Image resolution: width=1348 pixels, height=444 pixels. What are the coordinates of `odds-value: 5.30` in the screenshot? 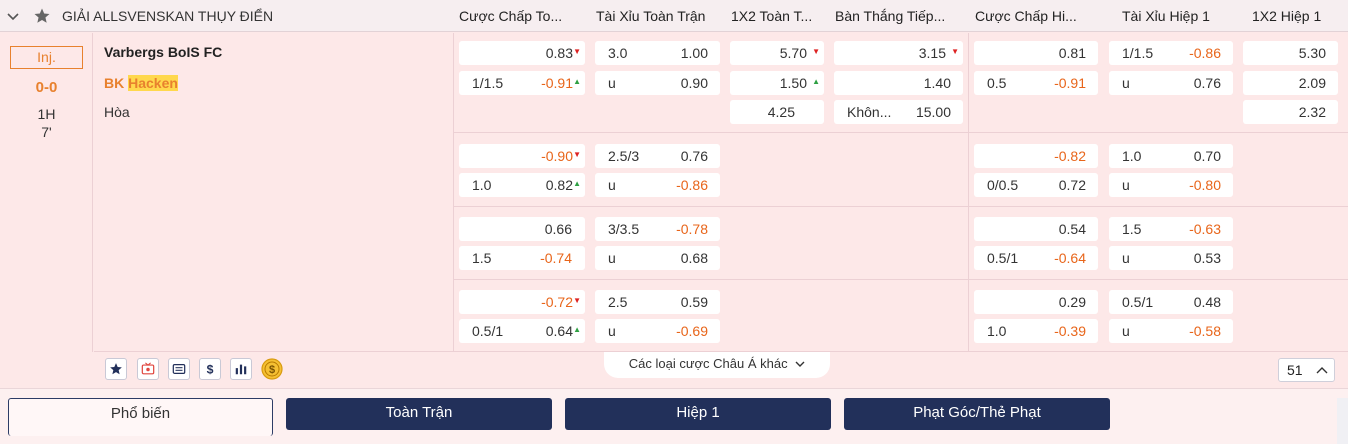 It's located at (1312, 53).